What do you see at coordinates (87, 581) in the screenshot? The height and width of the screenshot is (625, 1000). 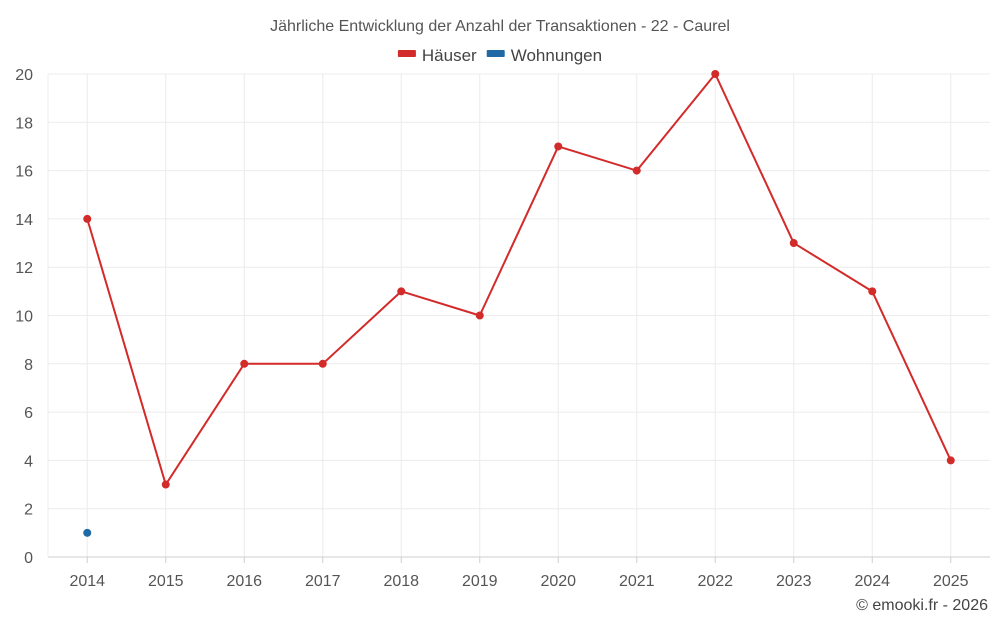 I see `x-tick-label: 2014` at bounding box center [87, 581].